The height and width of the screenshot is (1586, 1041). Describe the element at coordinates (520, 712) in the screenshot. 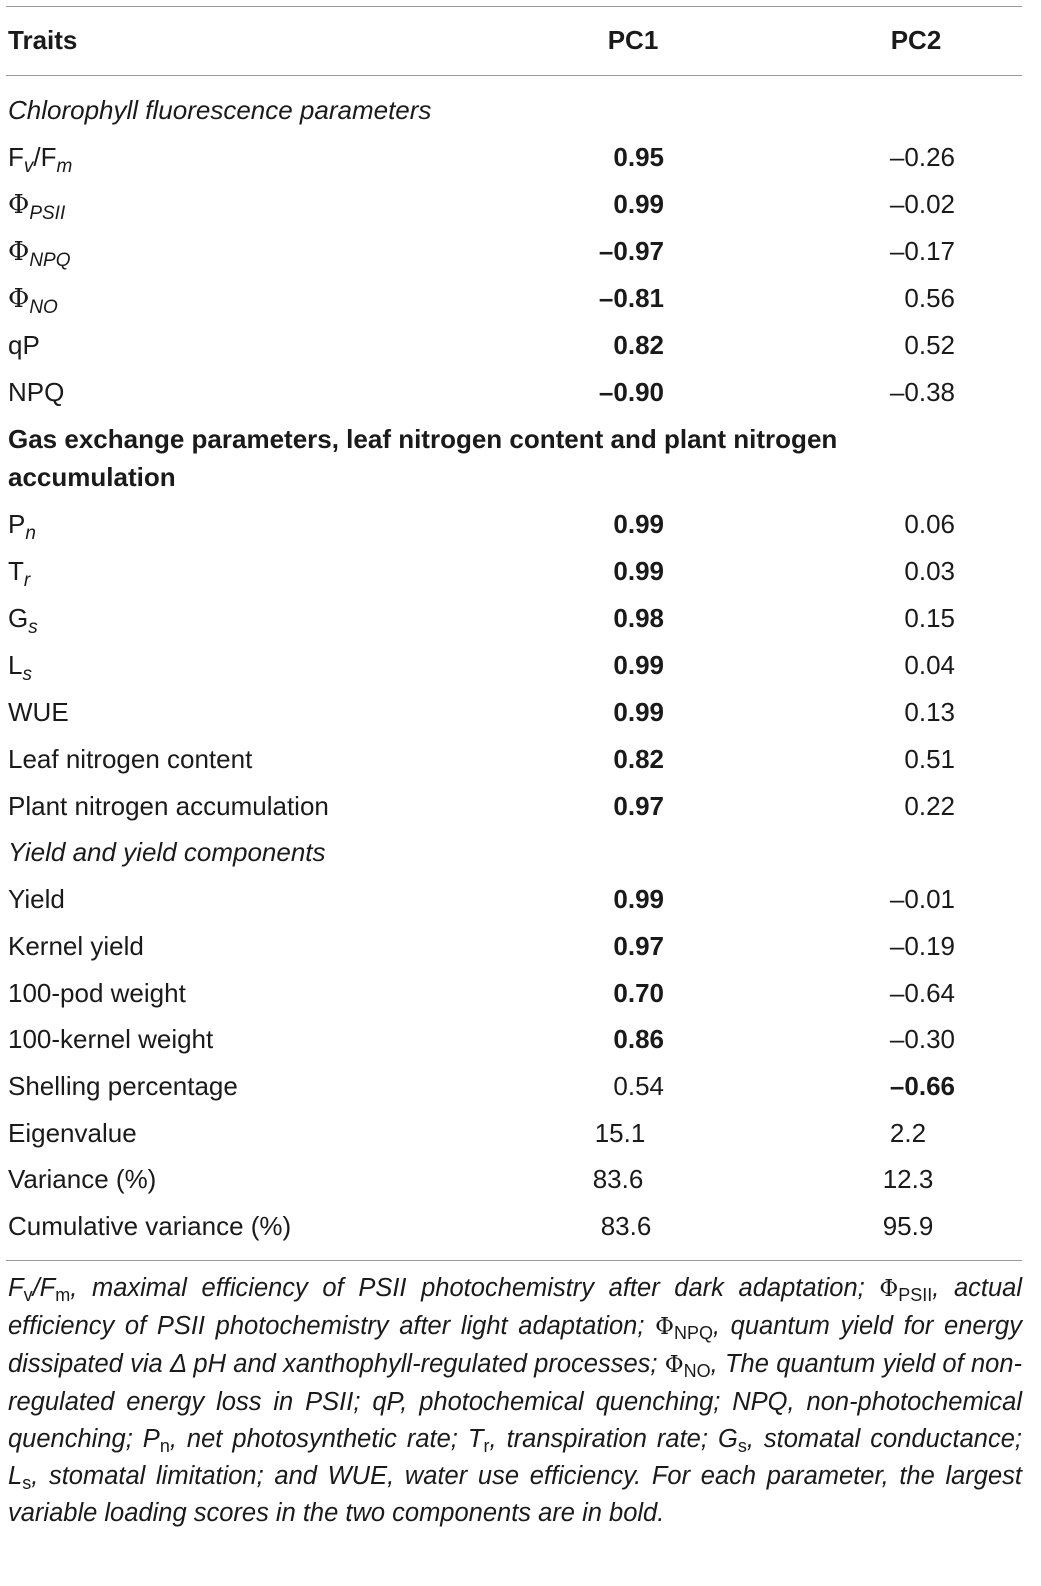

I see `table-row: WUE 0.99 0.13` at that location.